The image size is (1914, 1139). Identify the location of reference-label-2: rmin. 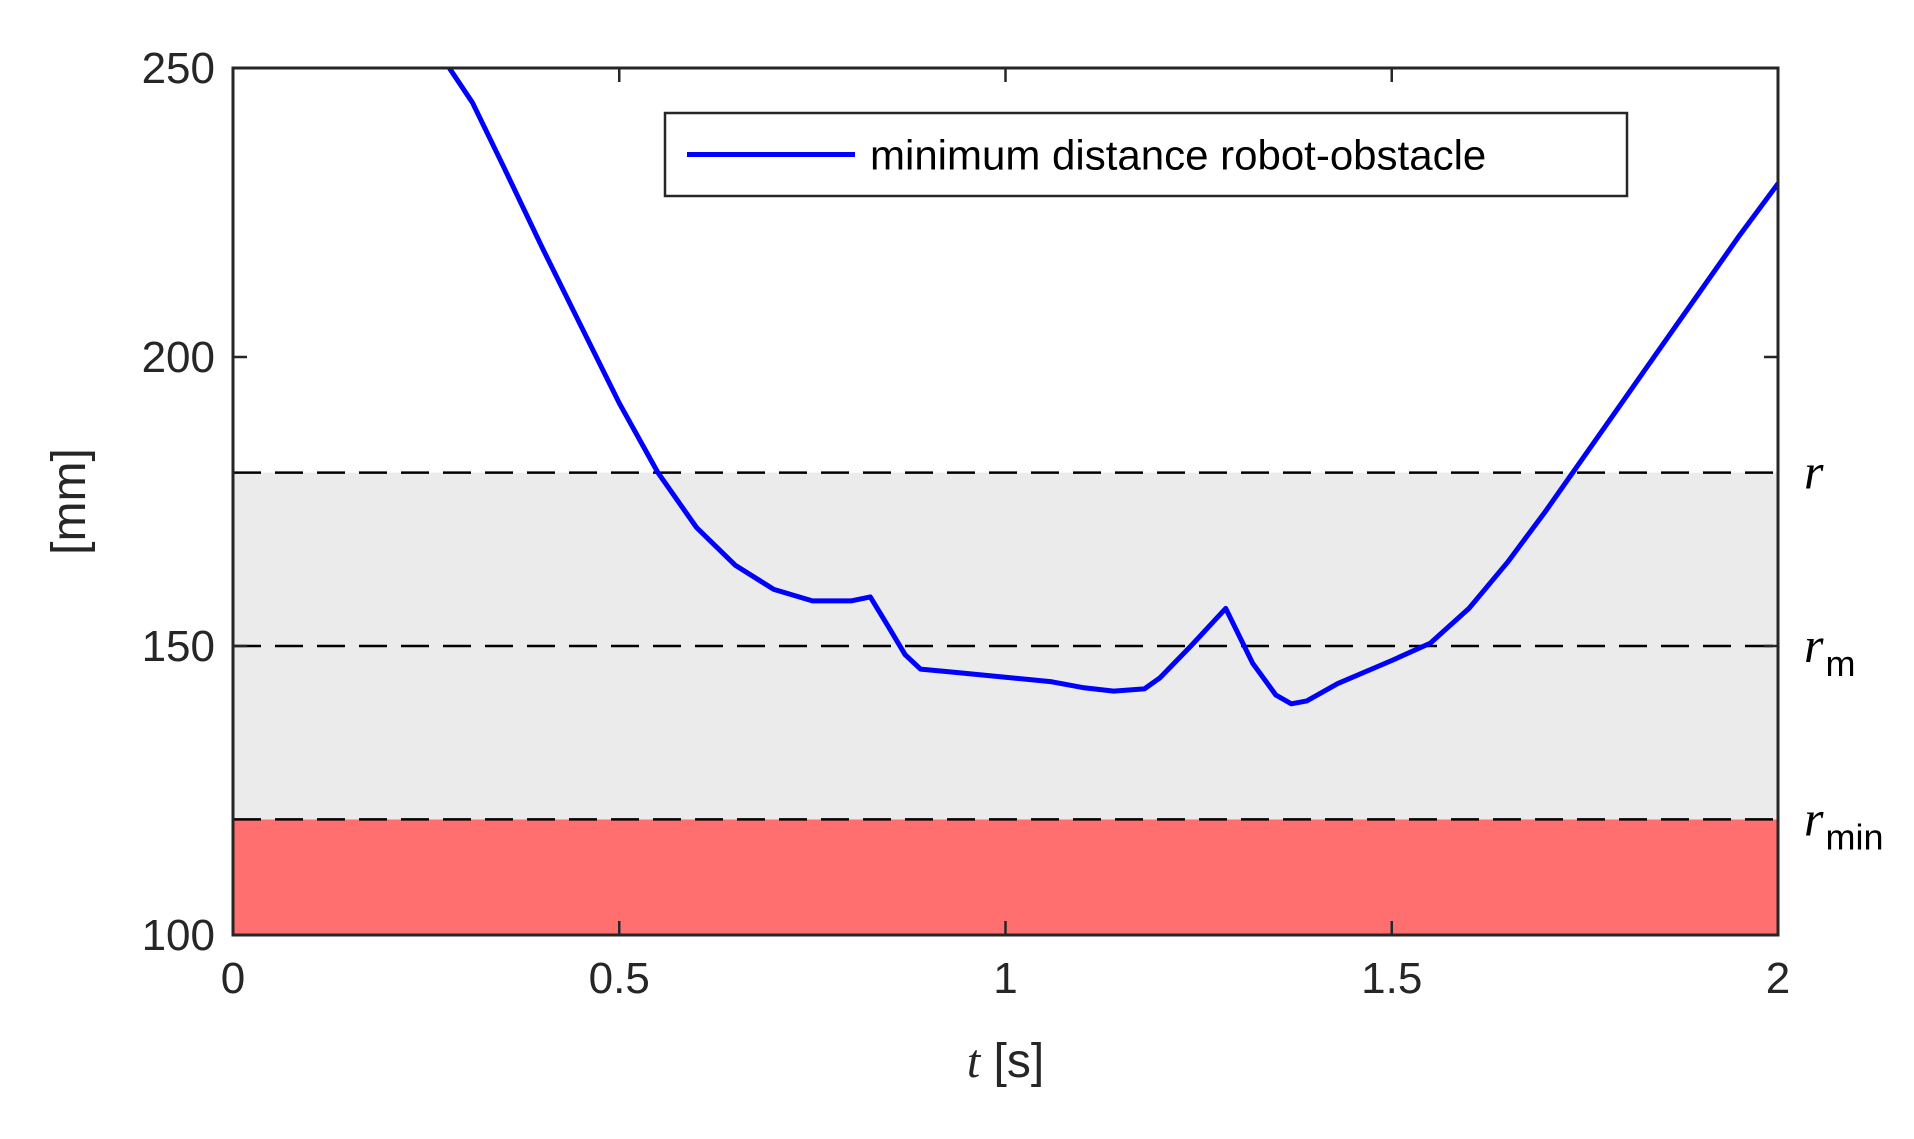
(1843, 823).